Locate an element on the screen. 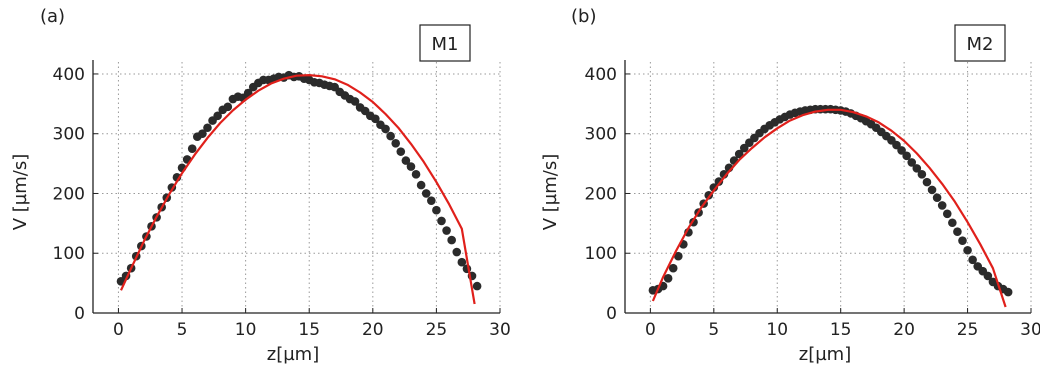 Image resolution: width=1040 pixels, height=368 pixels. panel-b-label: (b) is located at coordinates (583, 16).